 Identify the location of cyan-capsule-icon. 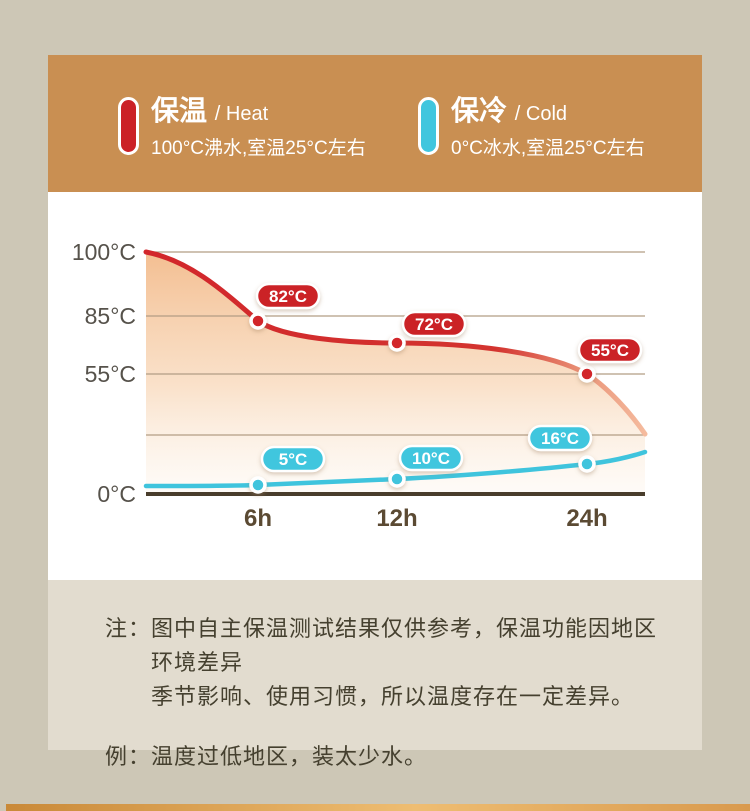
(428, 126).